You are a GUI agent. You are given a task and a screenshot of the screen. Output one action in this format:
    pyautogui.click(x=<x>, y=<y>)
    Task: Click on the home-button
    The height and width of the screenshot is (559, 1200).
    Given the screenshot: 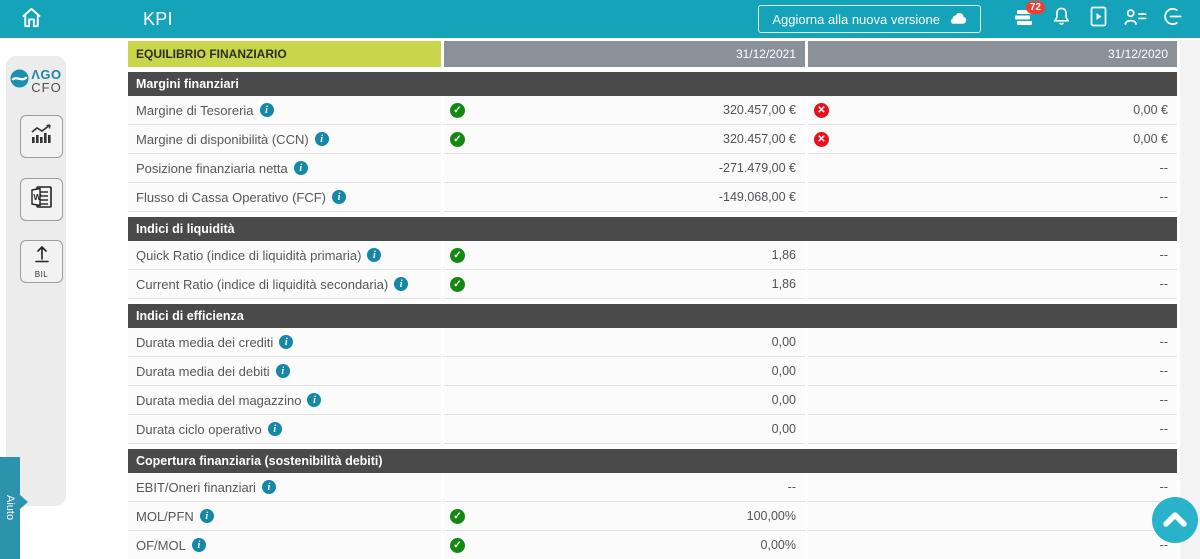 What is the action you would take?
    pyautogui.click(x=31, y=19)
    